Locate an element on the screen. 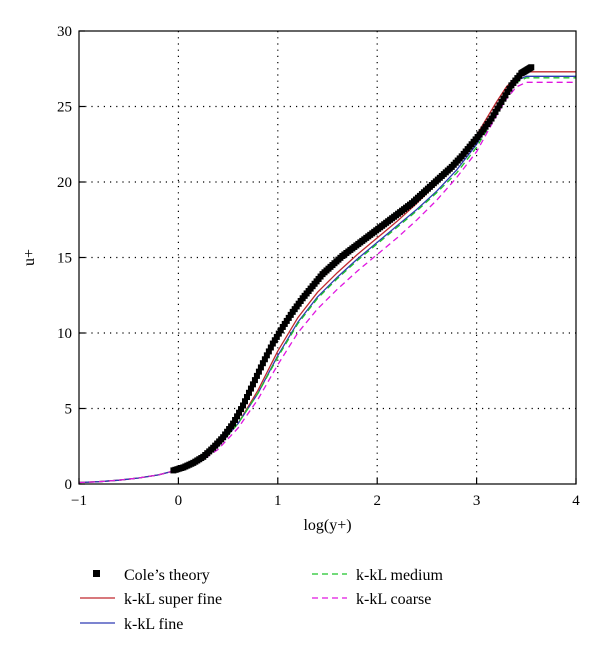 This screenshot has height=657, width=600. legend-label-coarse: k-kL coarse is located at coordinates (393, 599).